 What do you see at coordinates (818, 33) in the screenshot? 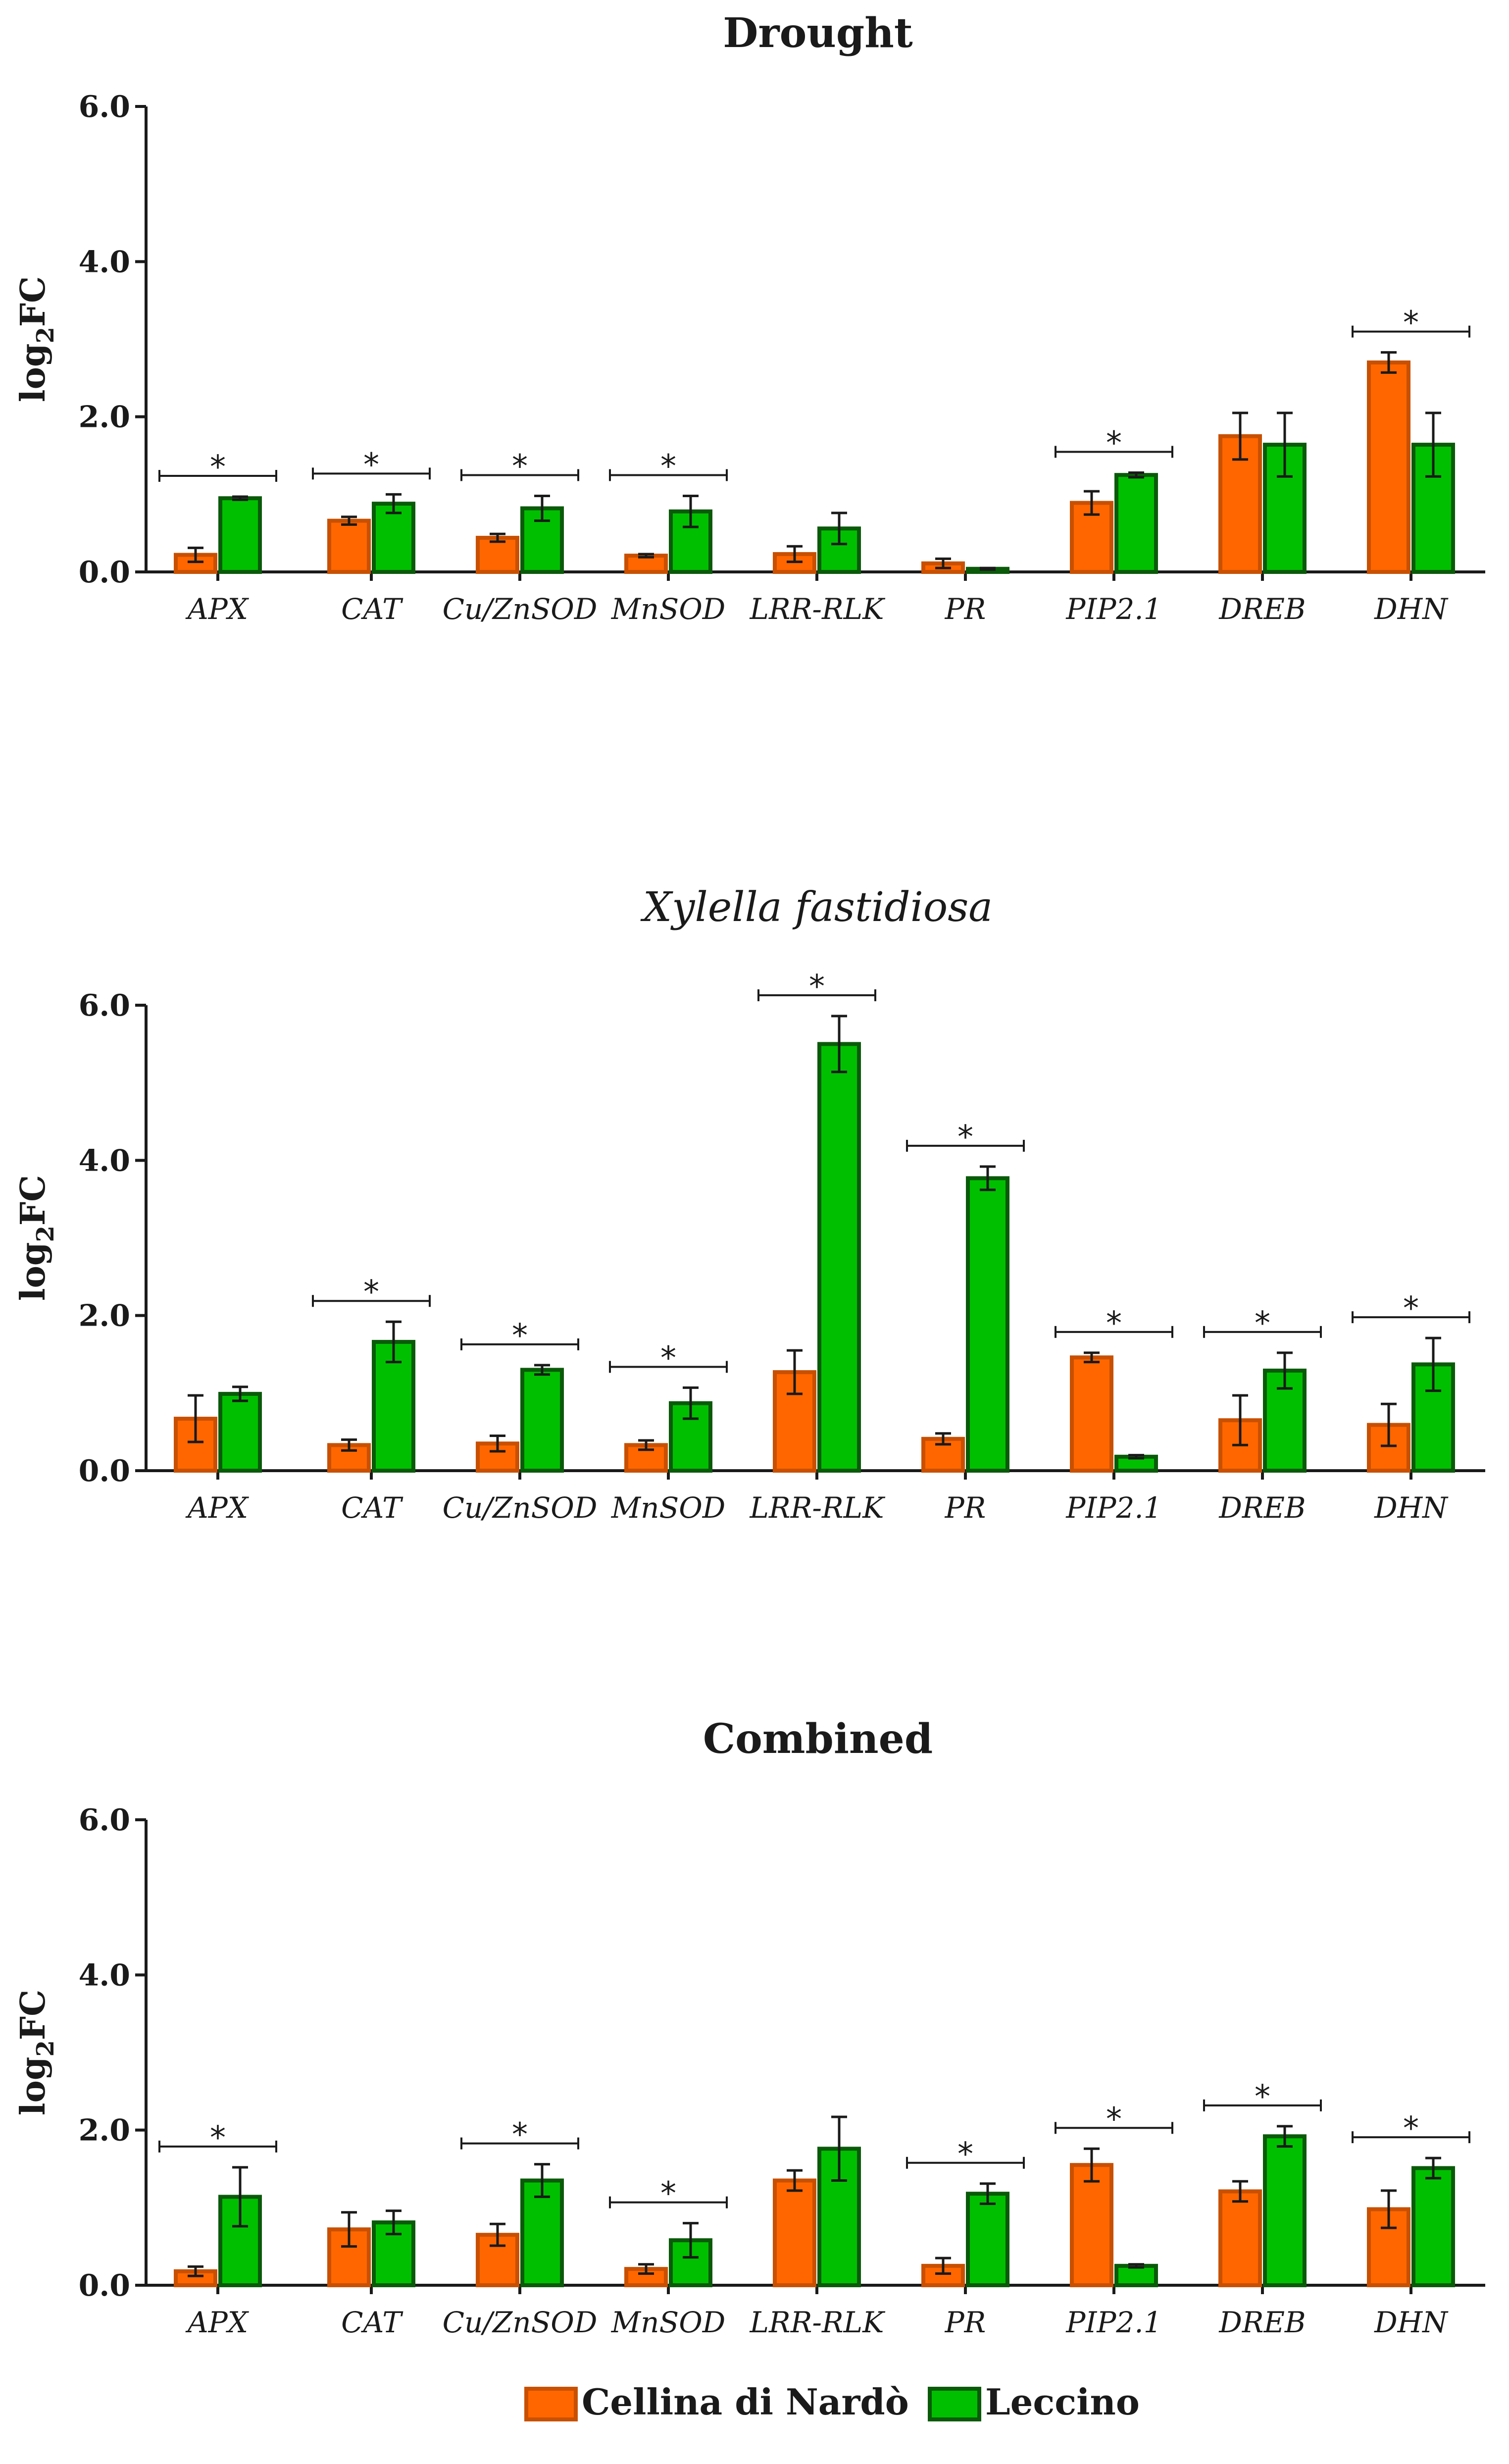
I see `chart-title: Drought` at bounding box center [818, 33].